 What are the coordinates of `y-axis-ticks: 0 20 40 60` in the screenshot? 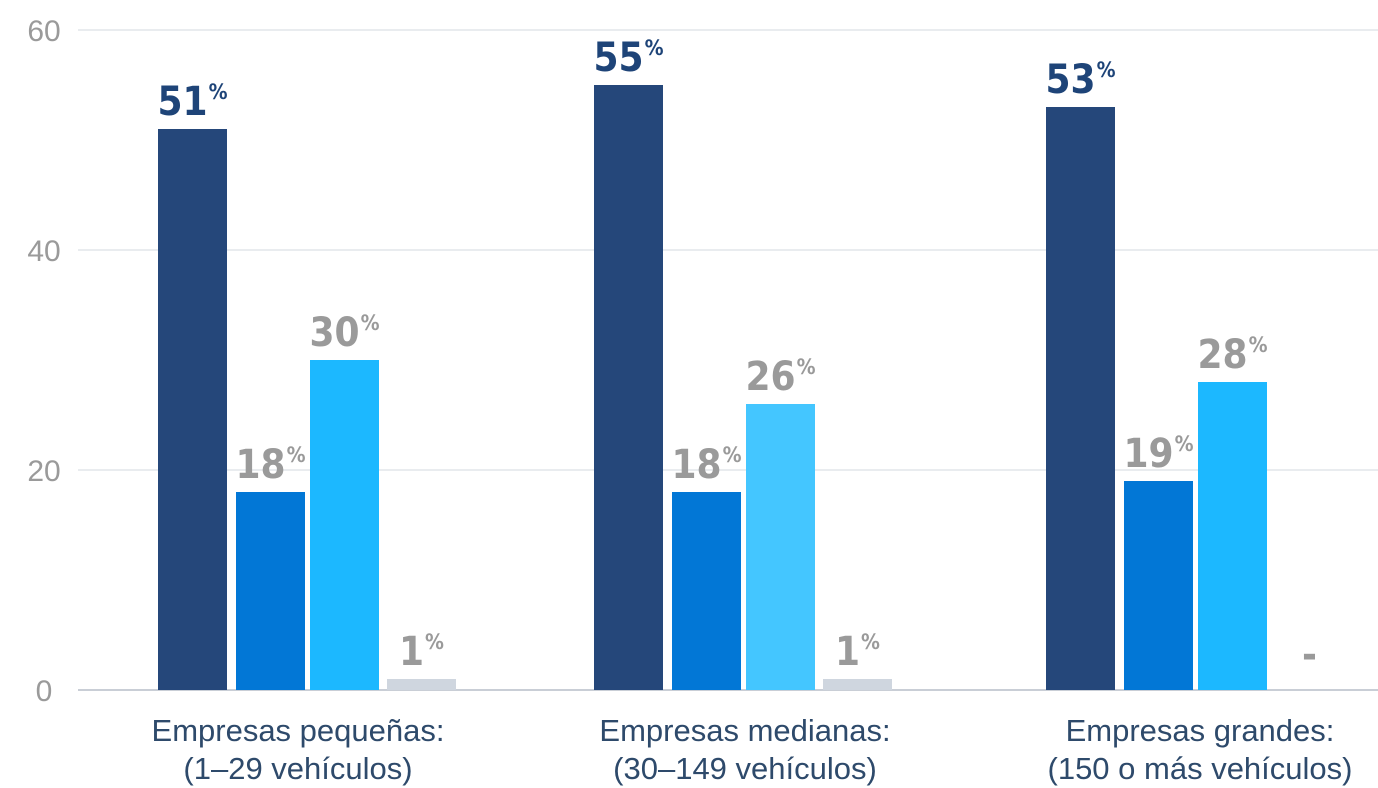 It's located at (43, 361).